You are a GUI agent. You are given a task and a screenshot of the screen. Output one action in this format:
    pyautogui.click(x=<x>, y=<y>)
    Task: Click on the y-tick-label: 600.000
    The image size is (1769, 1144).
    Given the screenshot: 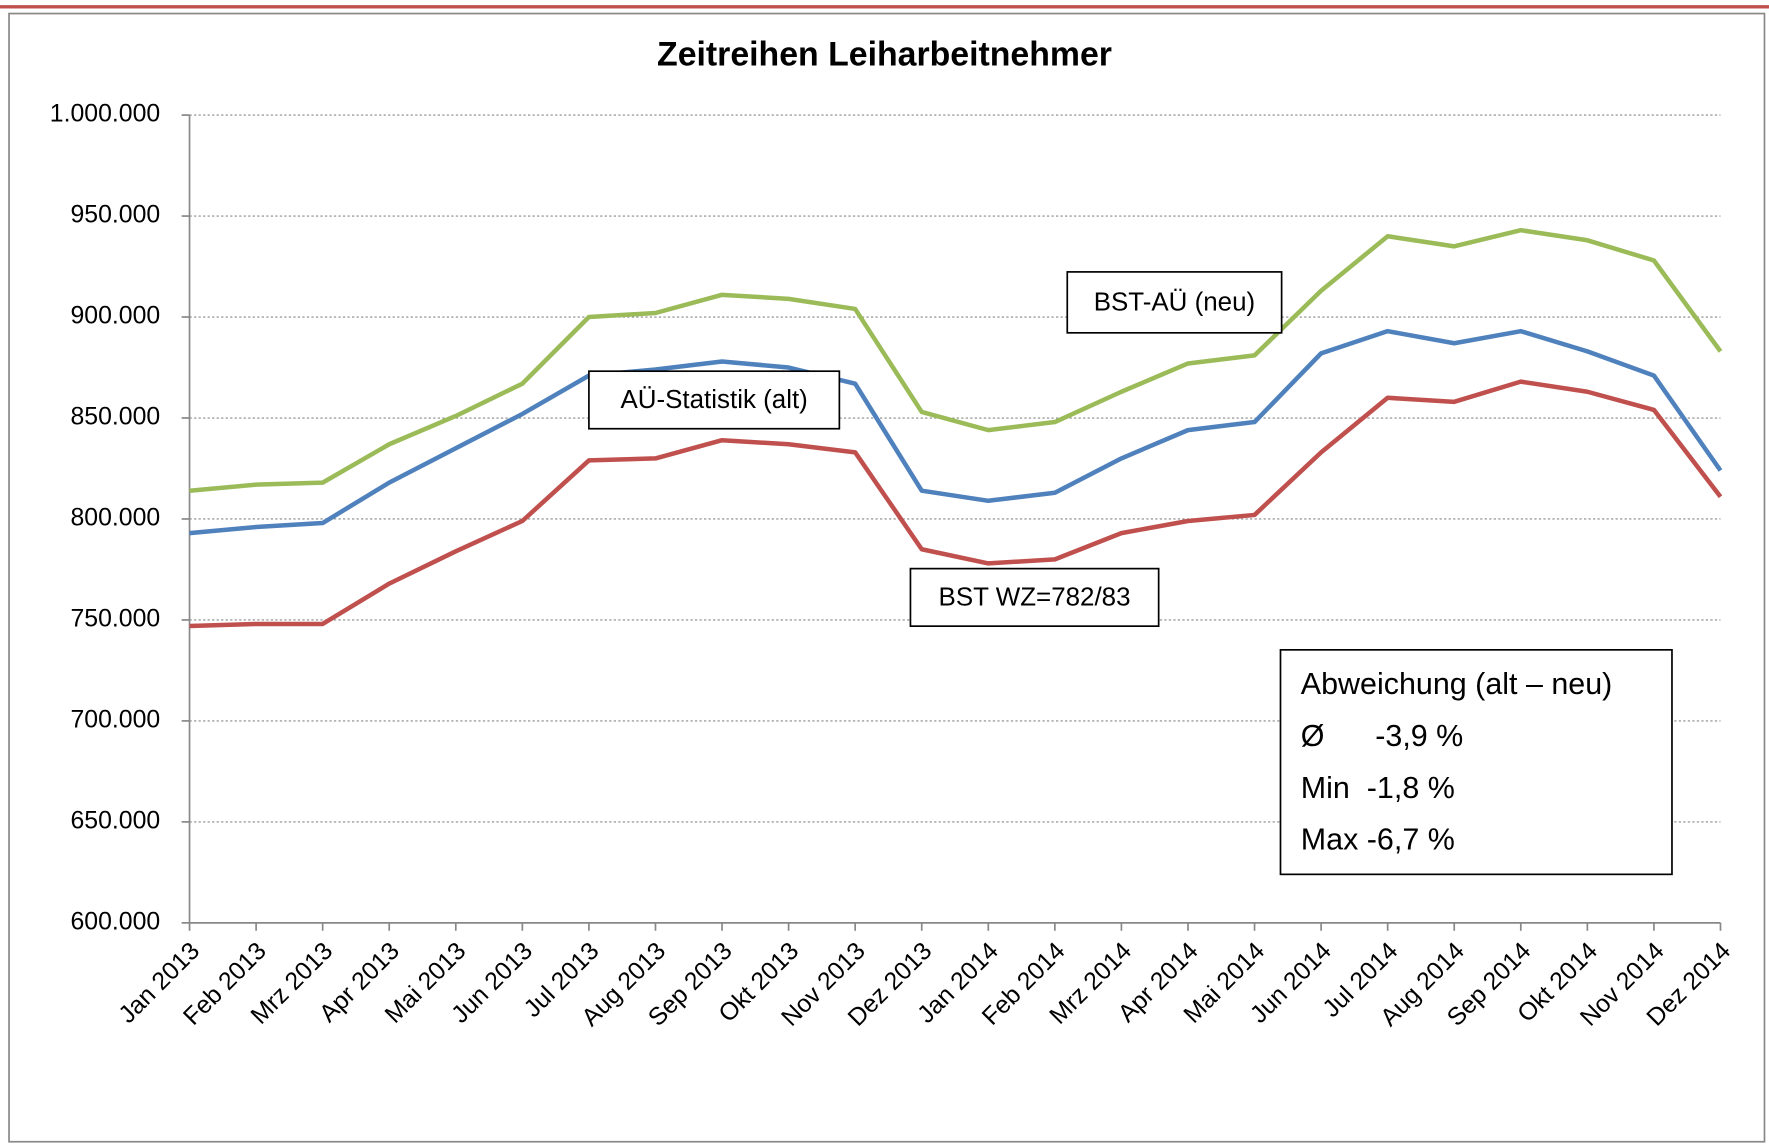 What is the action you would take?
    pyautogui.click(x=115, y=921)
    